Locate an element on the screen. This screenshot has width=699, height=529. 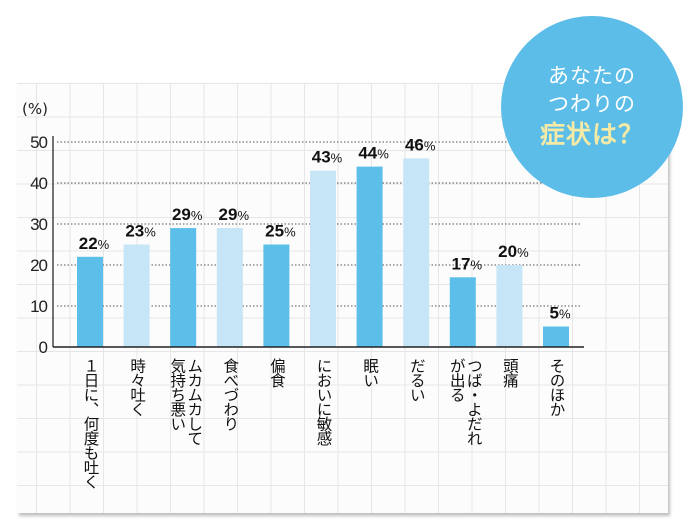
x-tick-label: 頭痛 is located at coordinates (509, 372).